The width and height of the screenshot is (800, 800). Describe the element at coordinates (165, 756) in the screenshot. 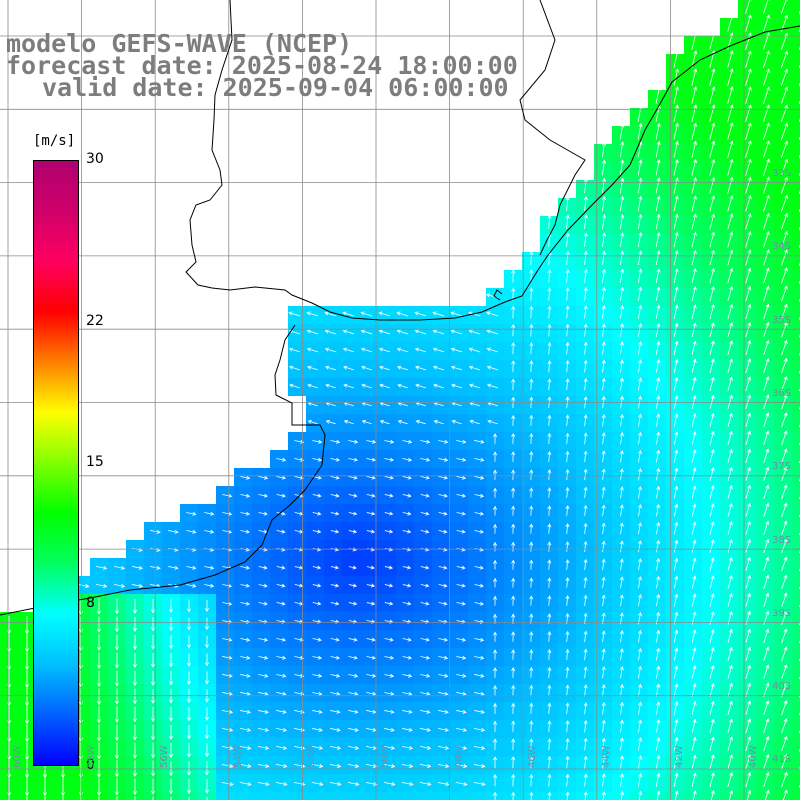

I see `longitude-label: 56W` at that location.